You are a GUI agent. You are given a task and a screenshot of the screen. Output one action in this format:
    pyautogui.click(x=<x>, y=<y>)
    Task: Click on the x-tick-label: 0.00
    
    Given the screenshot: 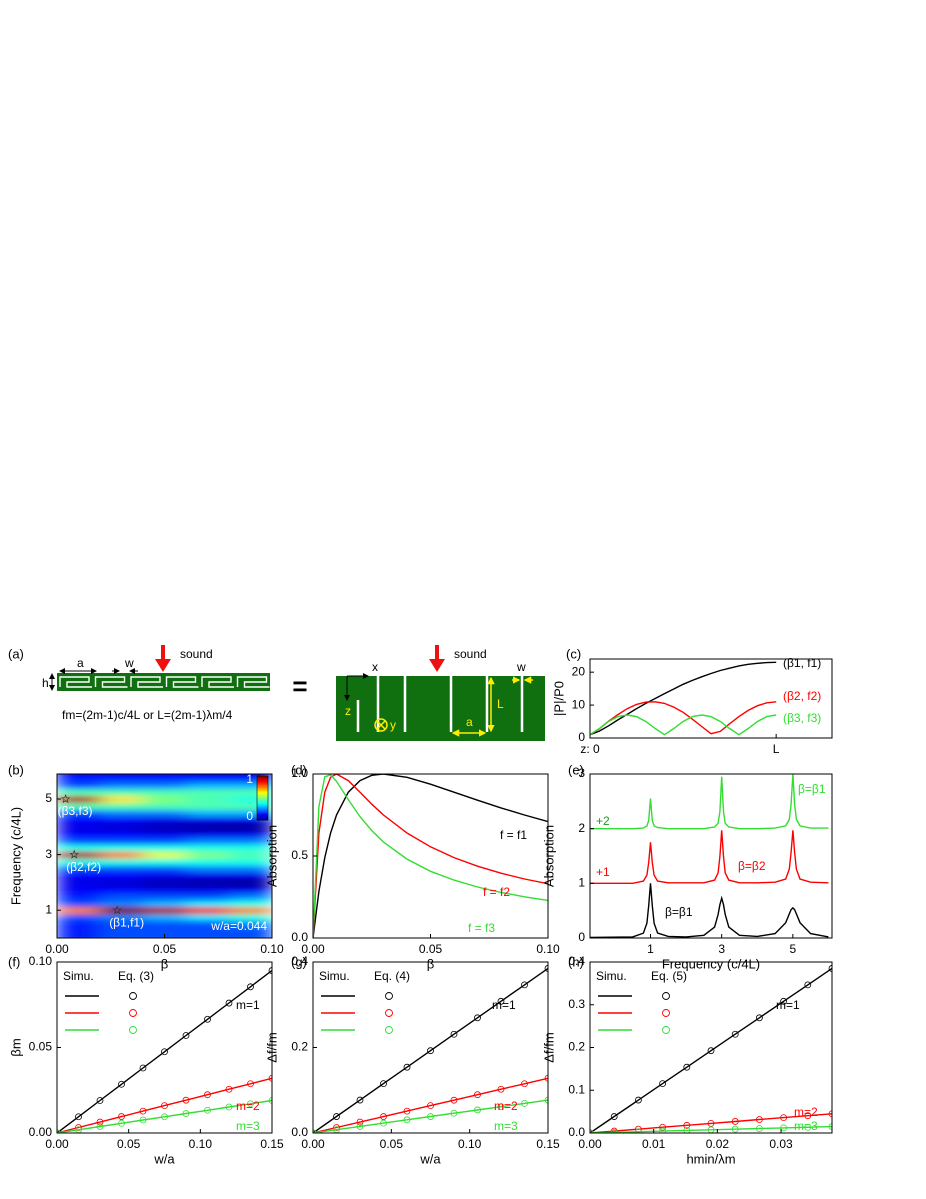 What is the action you would take?
    pyautogui.click(x=313, y=1144)
    